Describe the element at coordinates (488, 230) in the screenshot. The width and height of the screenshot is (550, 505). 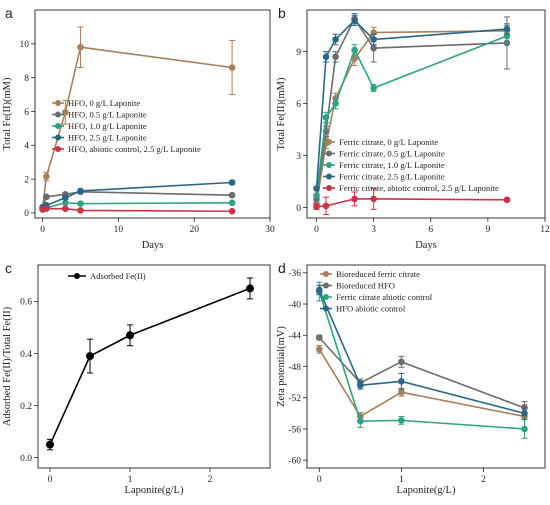
I see `x-tick-label: 9` at that location.